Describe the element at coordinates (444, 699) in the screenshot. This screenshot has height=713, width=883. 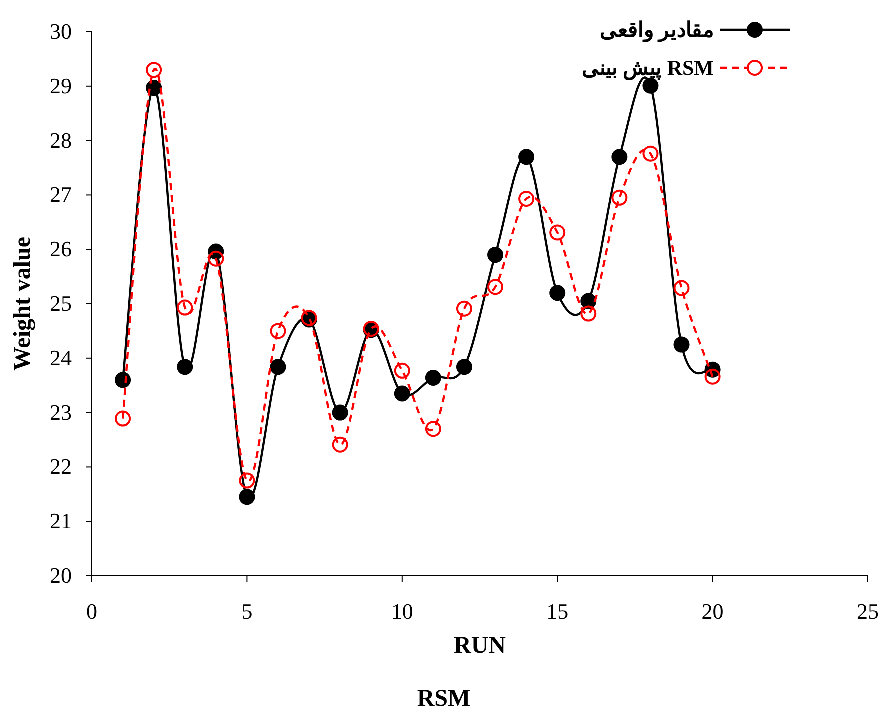
I see `text: RSM` at that location.